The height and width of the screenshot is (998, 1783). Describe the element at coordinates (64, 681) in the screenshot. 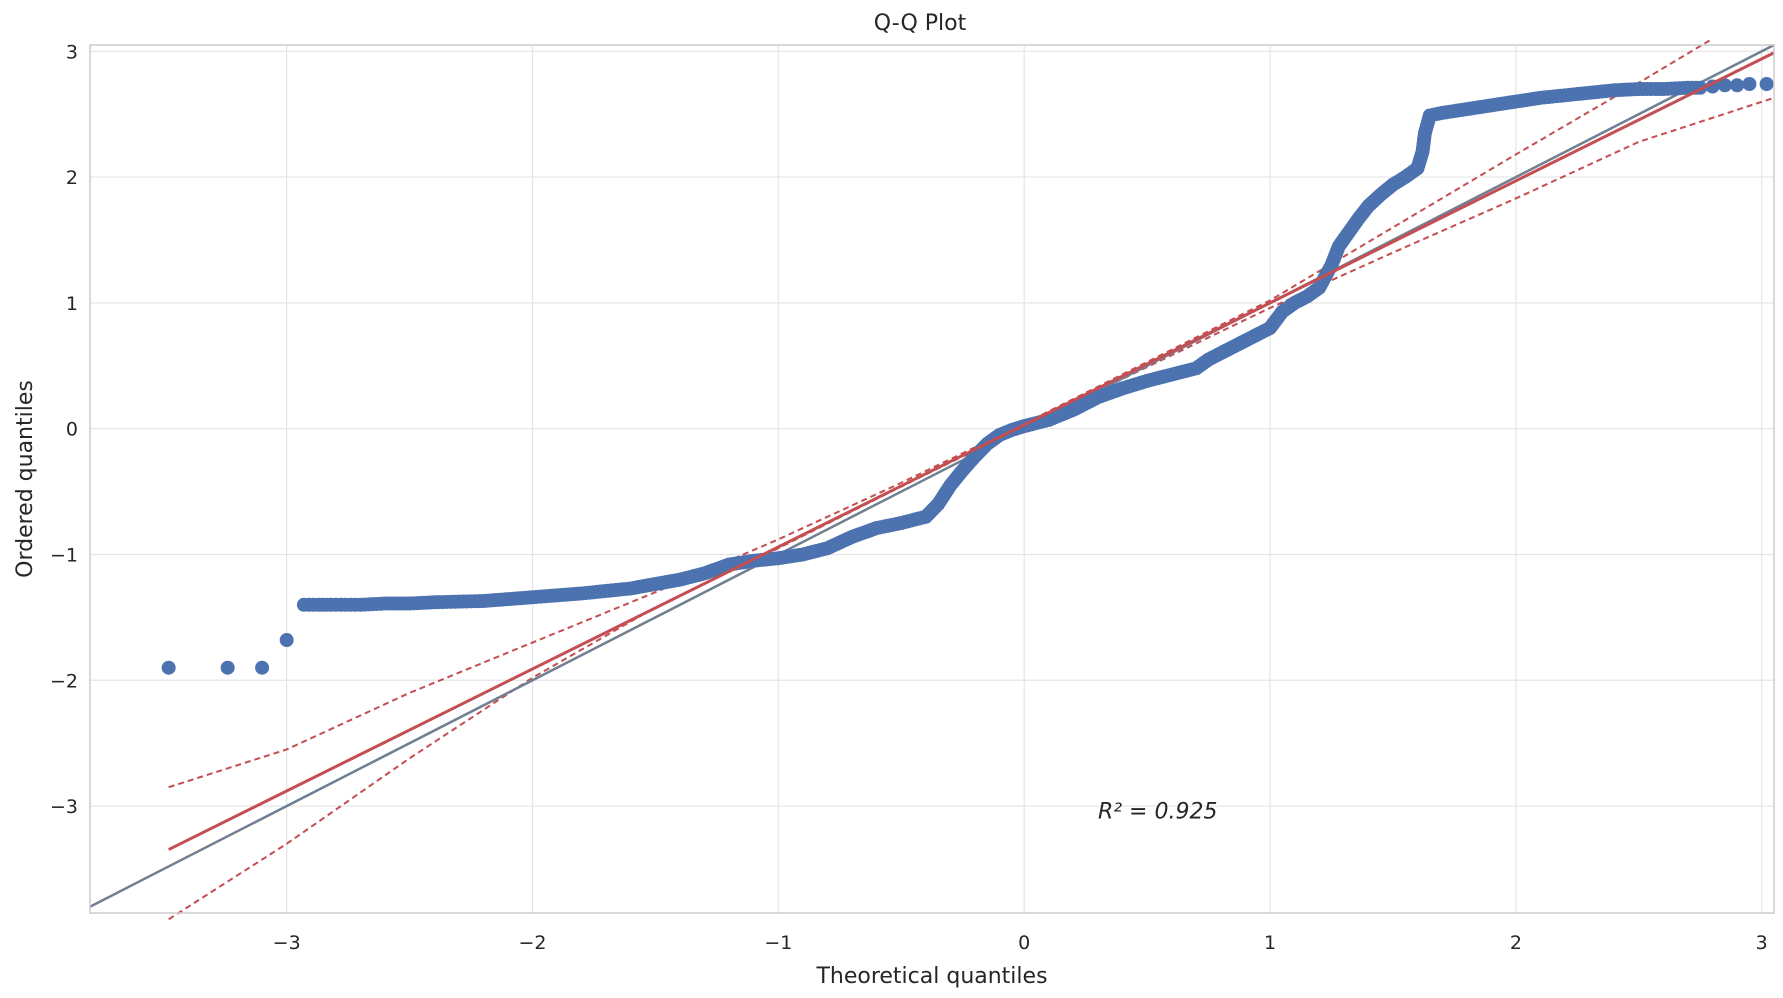

I see `y-tick-label: −2` at that location.